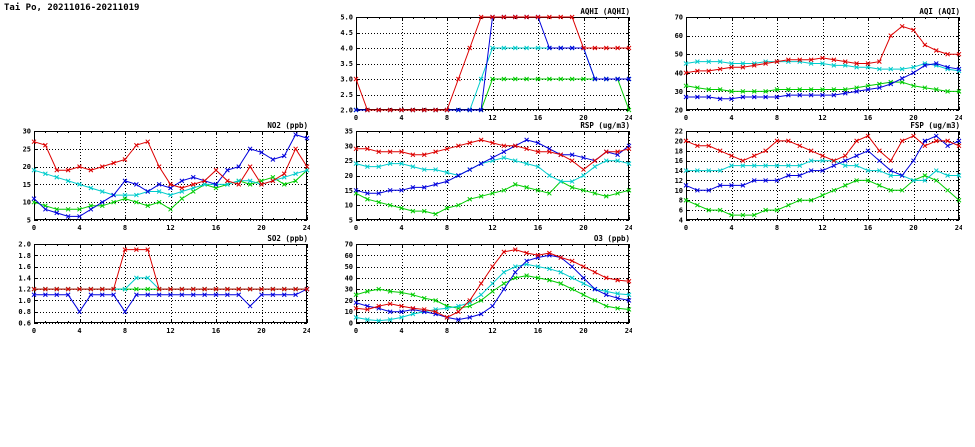 This screenshot has width=975, height=447. Describe the element at coordinates (24, 324) in the screenshot. I see `svg-text: 0.6` at that location.